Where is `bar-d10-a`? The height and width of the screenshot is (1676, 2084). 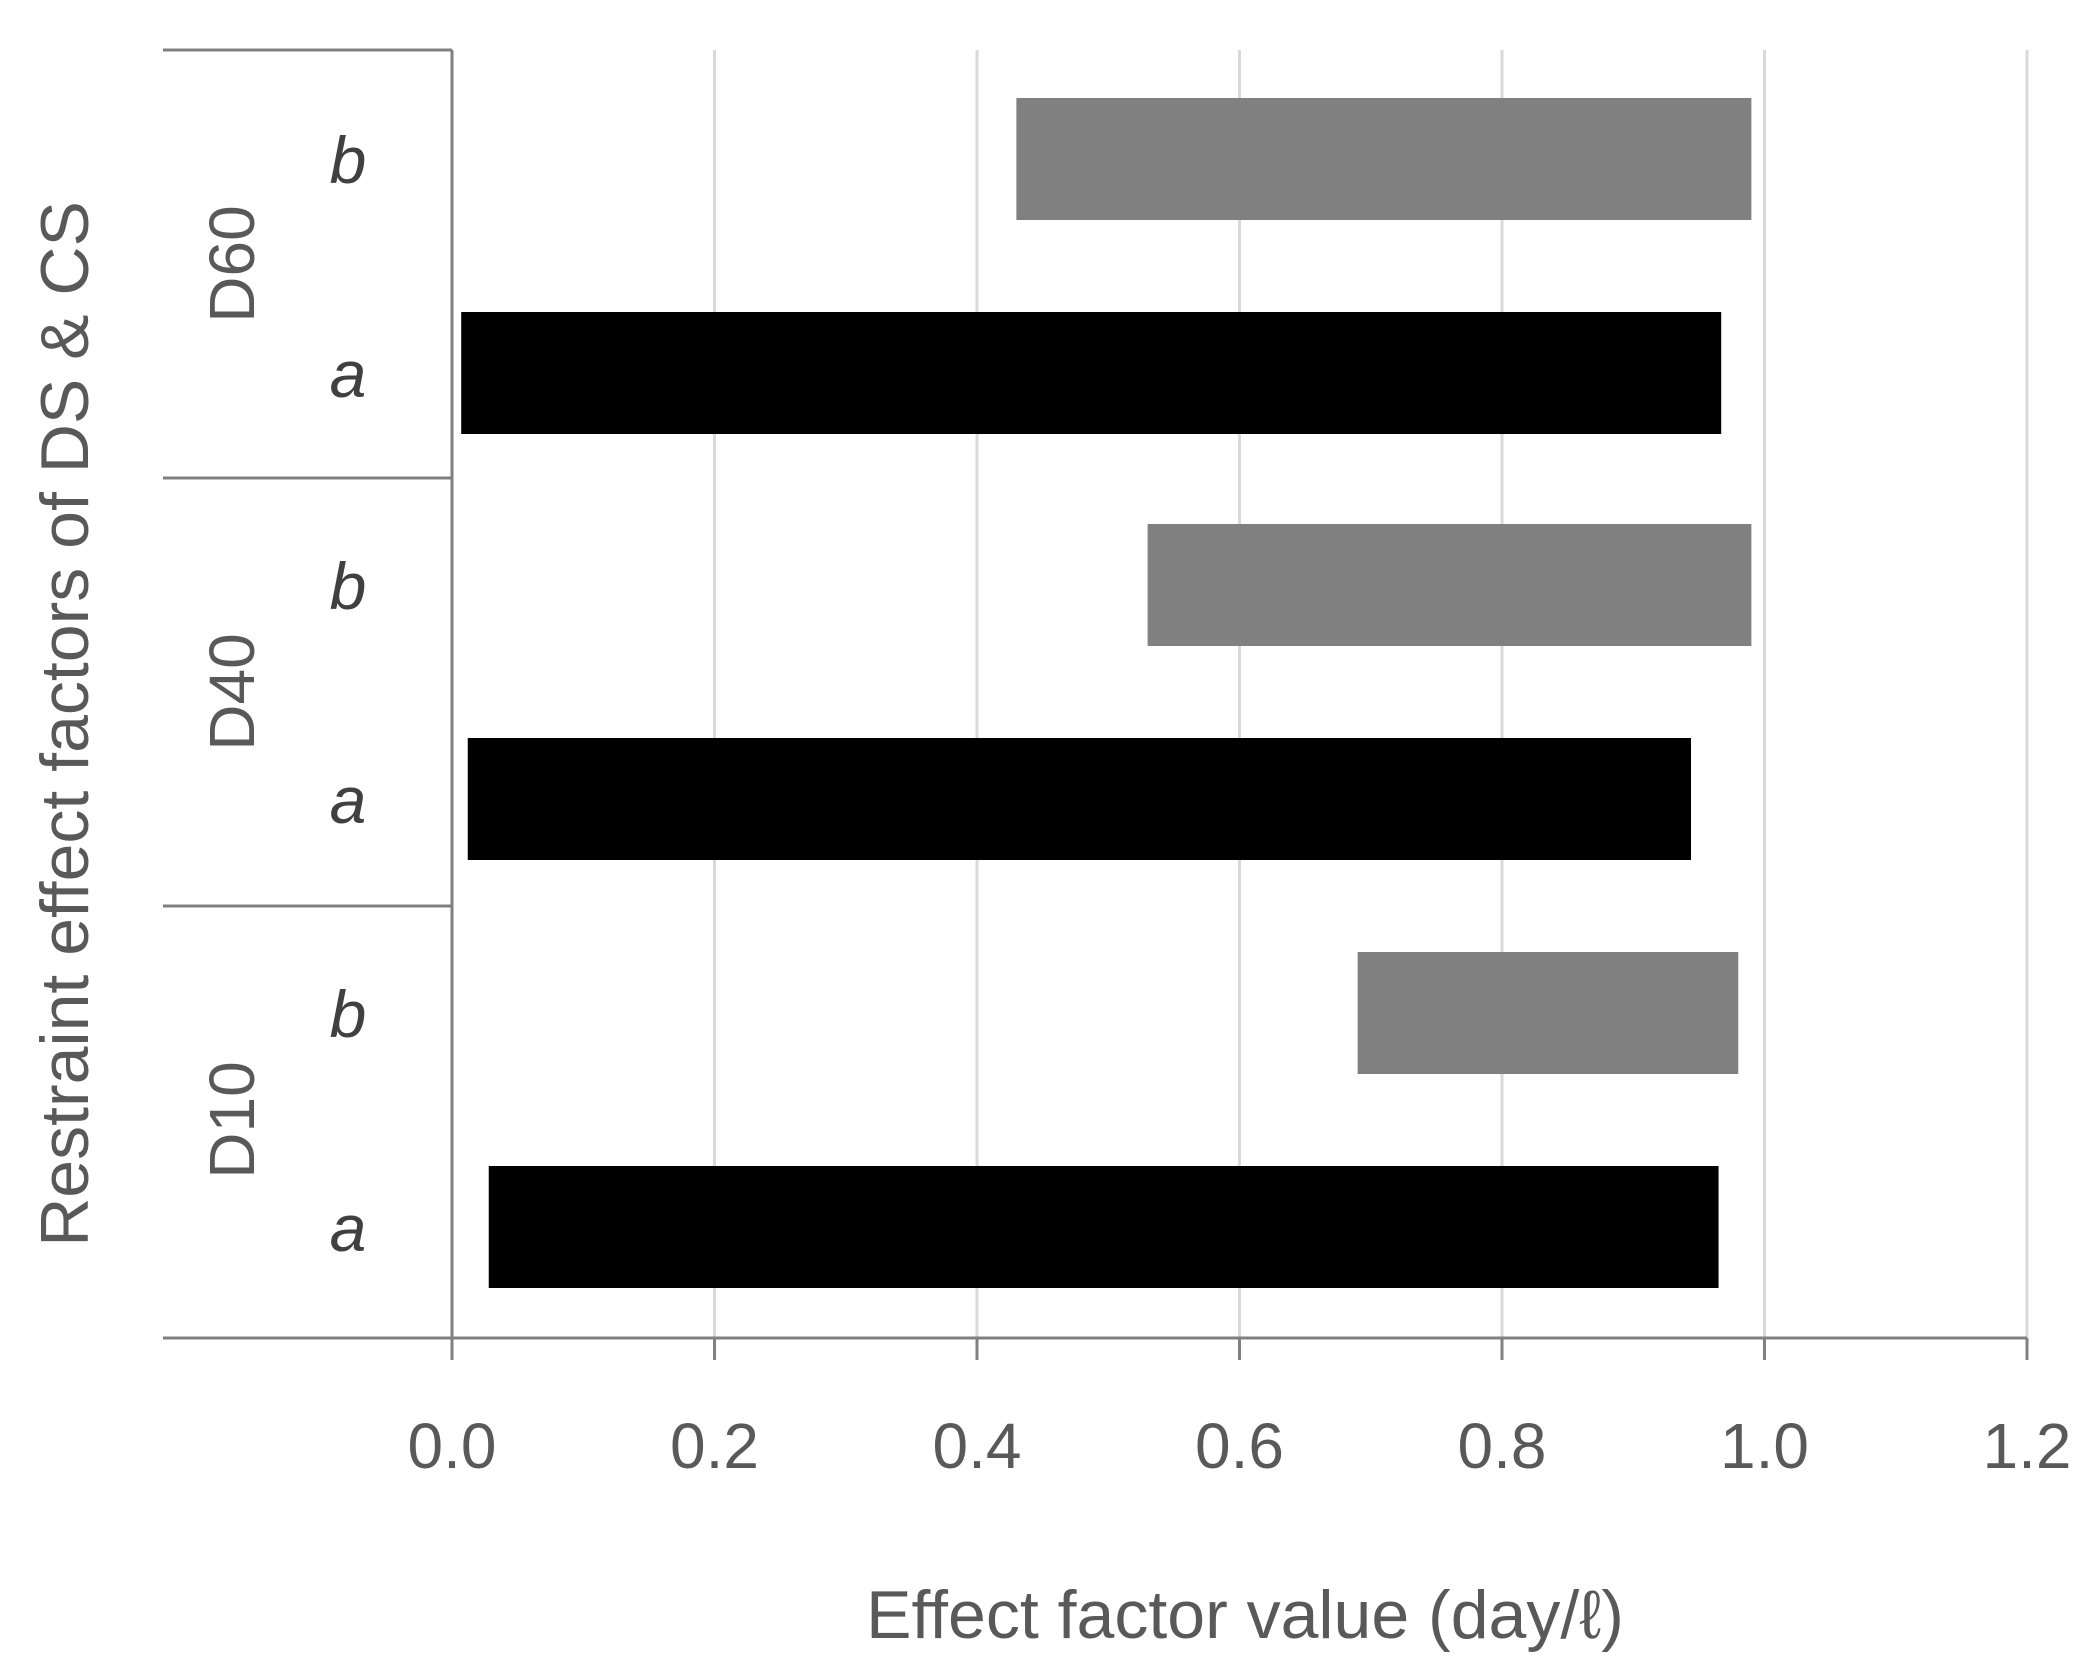
bar-d10-a is located at coordinates (1103, 1227).